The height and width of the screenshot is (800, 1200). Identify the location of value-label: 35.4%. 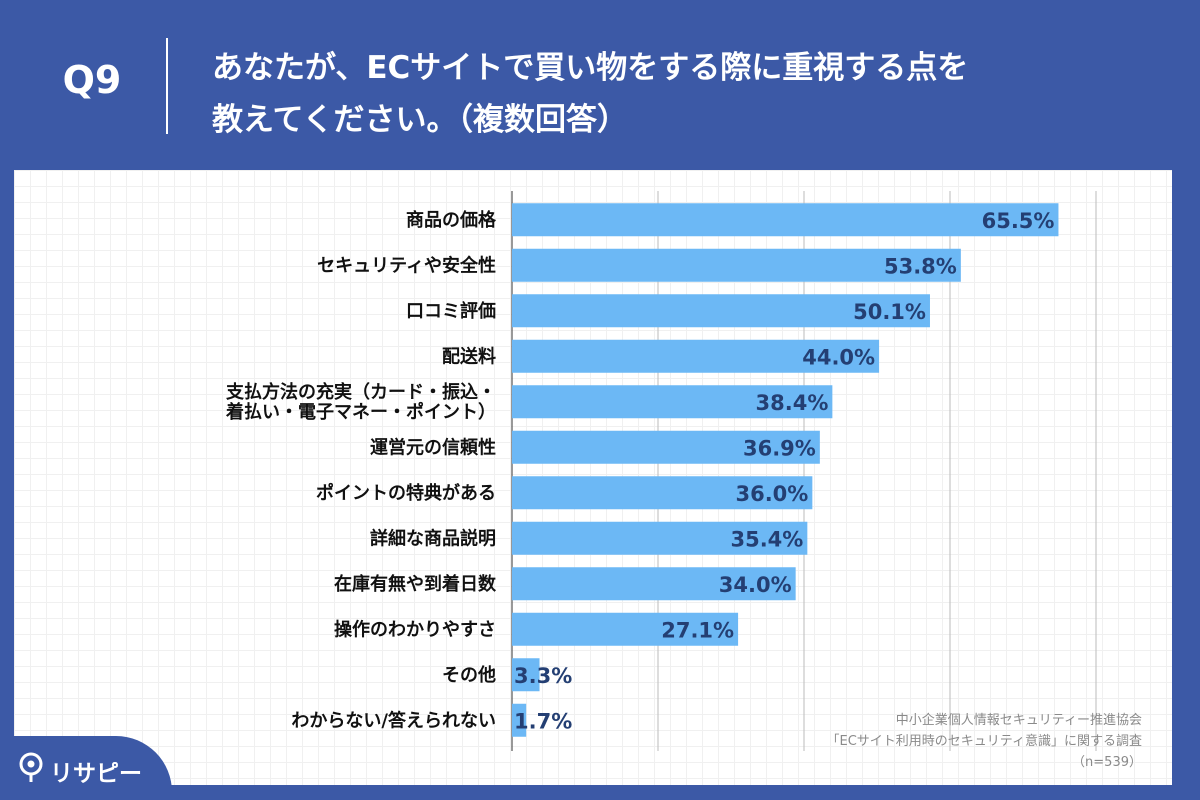
(766, 539).